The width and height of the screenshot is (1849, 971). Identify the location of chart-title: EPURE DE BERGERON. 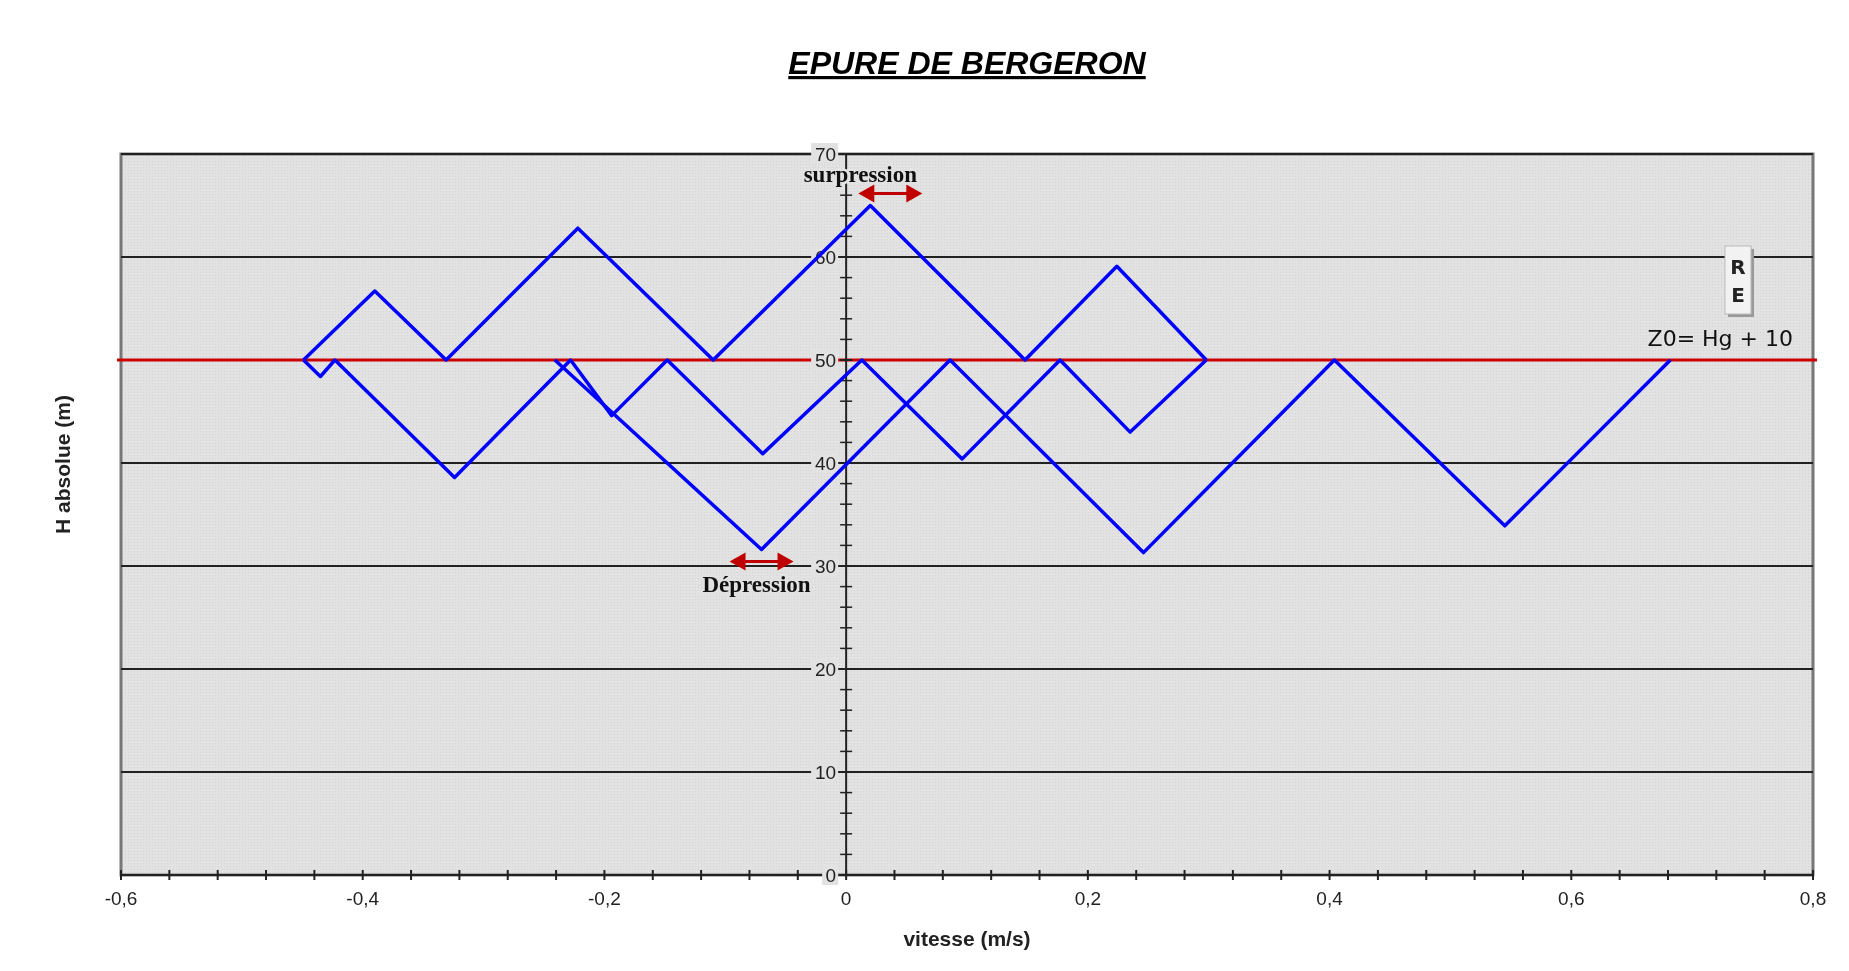
(967, 63).